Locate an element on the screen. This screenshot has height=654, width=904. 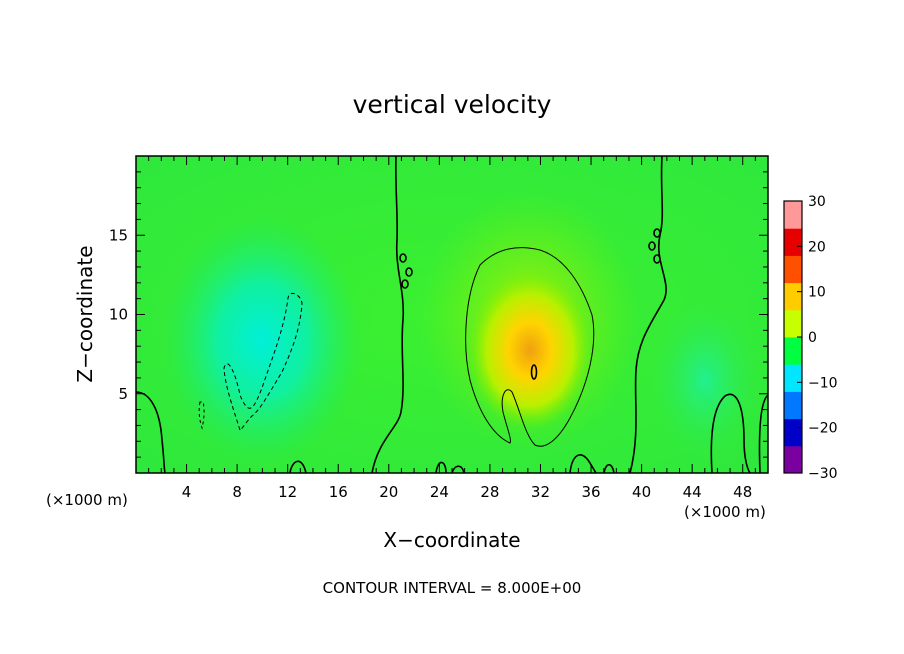
x-tick-label: 8 is located at coordinates (237, 492).